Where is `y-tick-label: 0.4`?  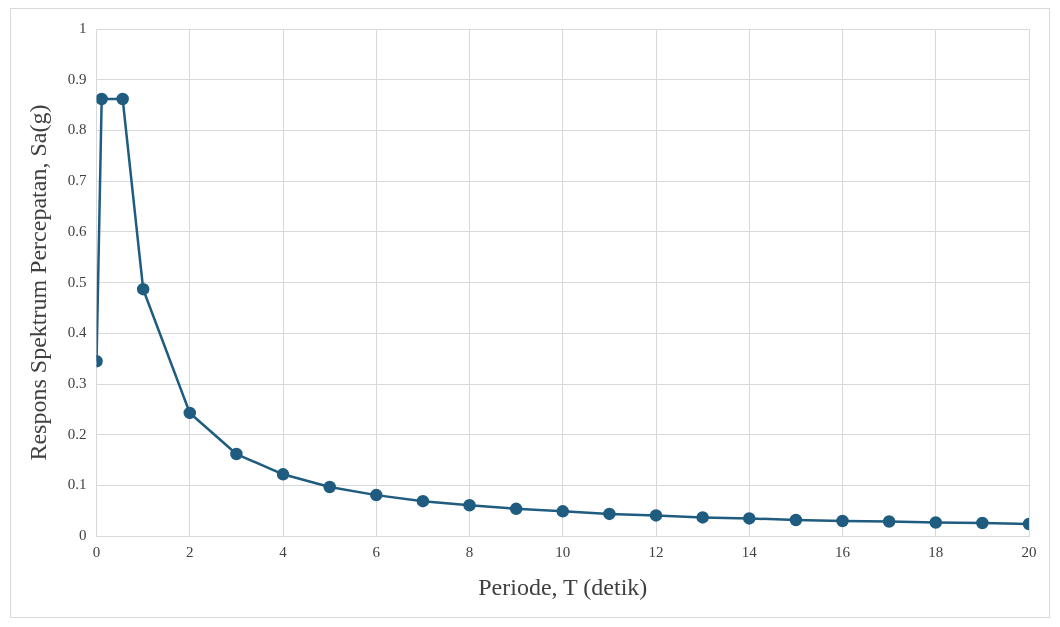 y-tick-label: 0.4 is located at coordinates (77, 332).